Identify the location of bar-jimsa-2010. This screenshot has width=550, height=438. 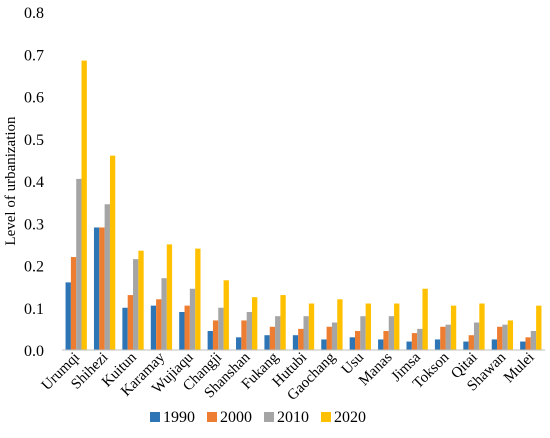
(420, 339).